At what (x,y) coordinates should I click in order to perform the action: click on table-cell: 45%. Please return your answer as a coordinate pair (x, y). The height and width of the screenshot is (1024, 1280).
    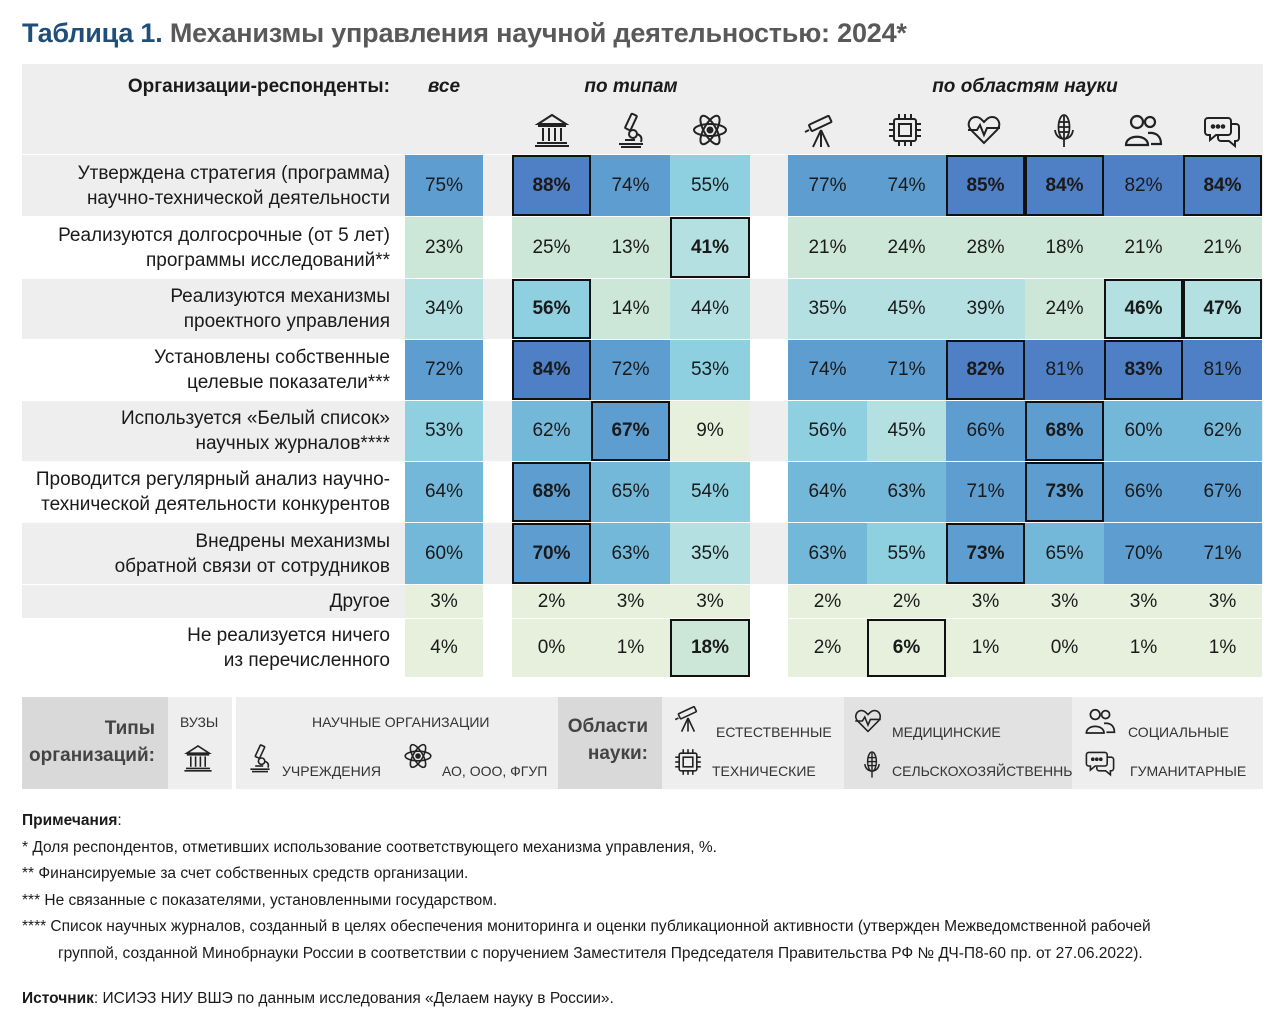
    Looking at the image, I should click on (906, 431).